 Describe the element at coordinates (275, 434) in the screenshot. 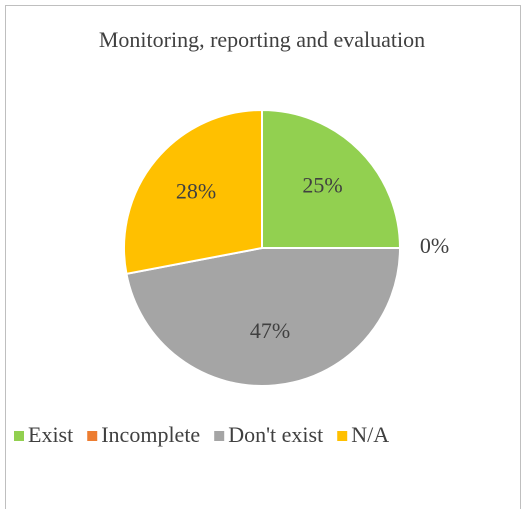

I see `legend-label: Don't exist` at that location.